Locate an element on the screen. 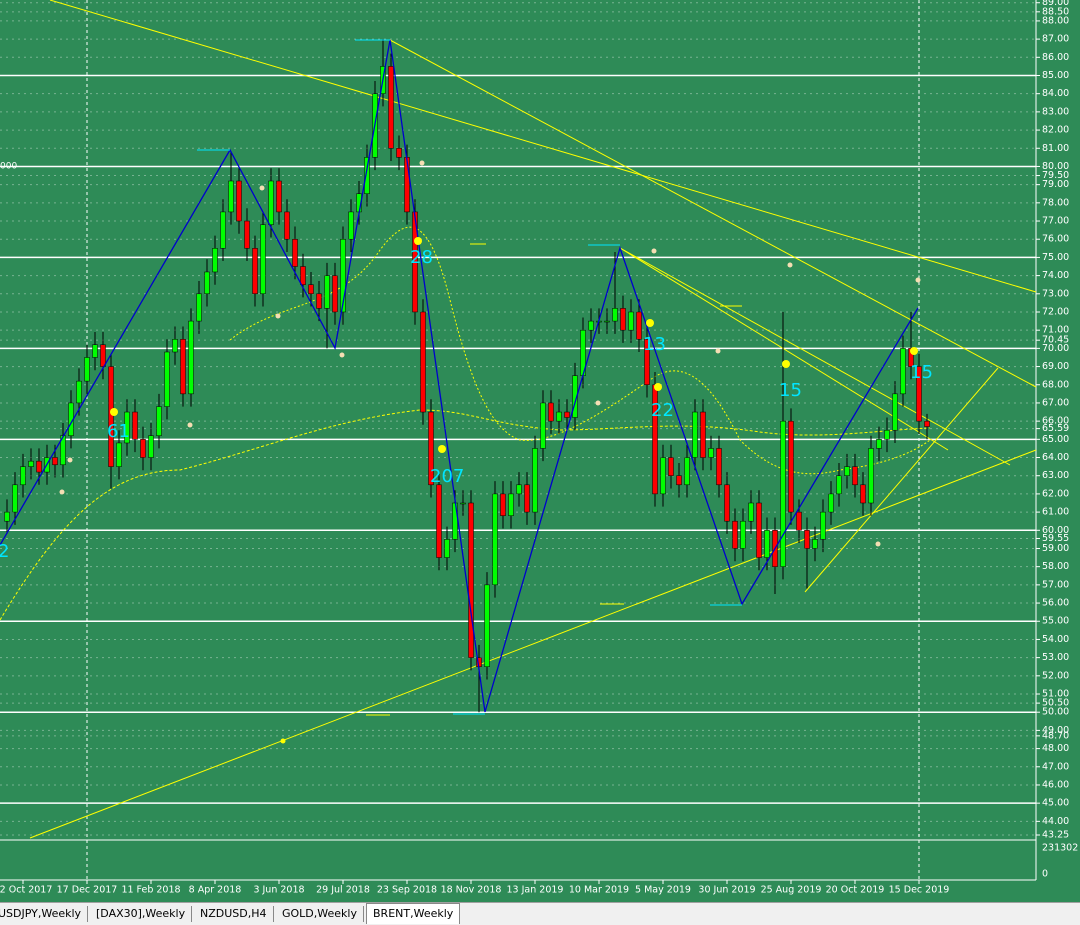  y-tick-label: 48.00 is located at coordinates (1055, 748).